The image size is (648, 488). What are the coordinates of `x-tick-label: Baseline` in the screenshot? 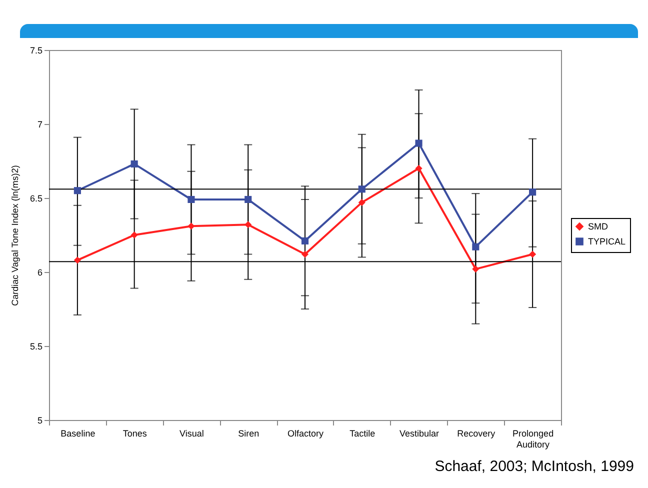 It's located at (78, 433).